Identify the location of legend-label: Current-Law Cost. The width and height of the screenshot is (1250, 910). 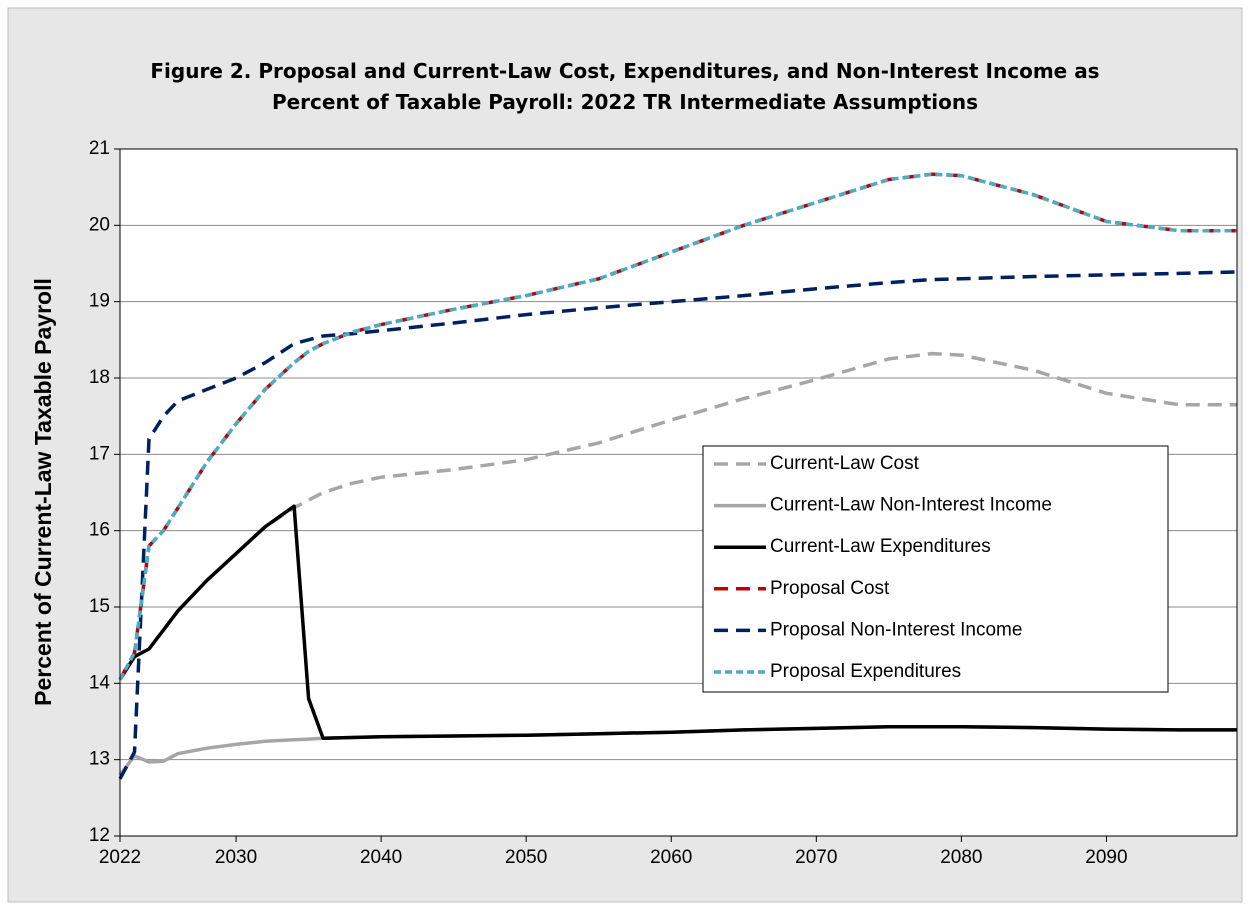
(845, 463).